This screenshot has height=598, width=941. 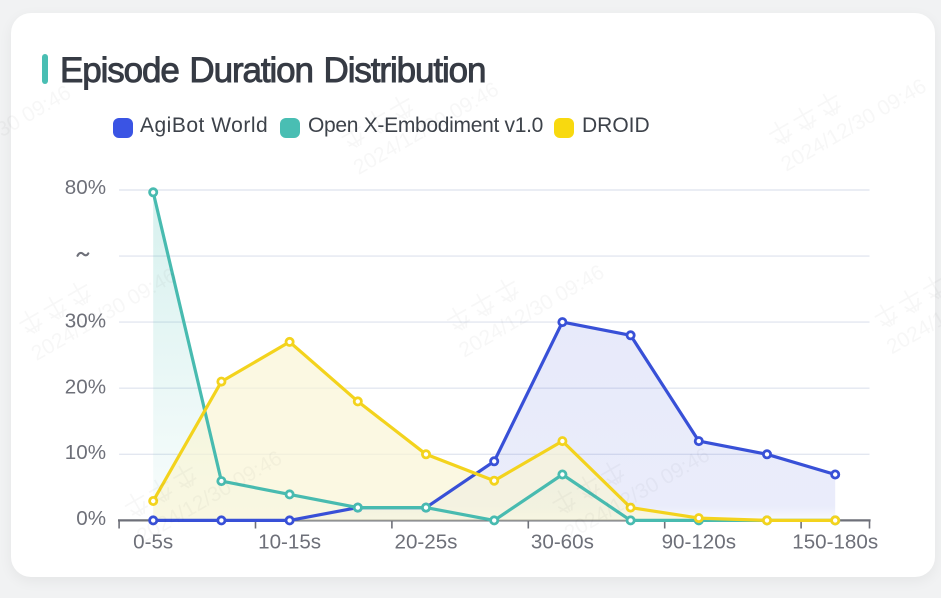 What do you see at coordinates (85, 452) in the screenshot?
I see `svg-text: 10%` at bounding box center [85, 452].